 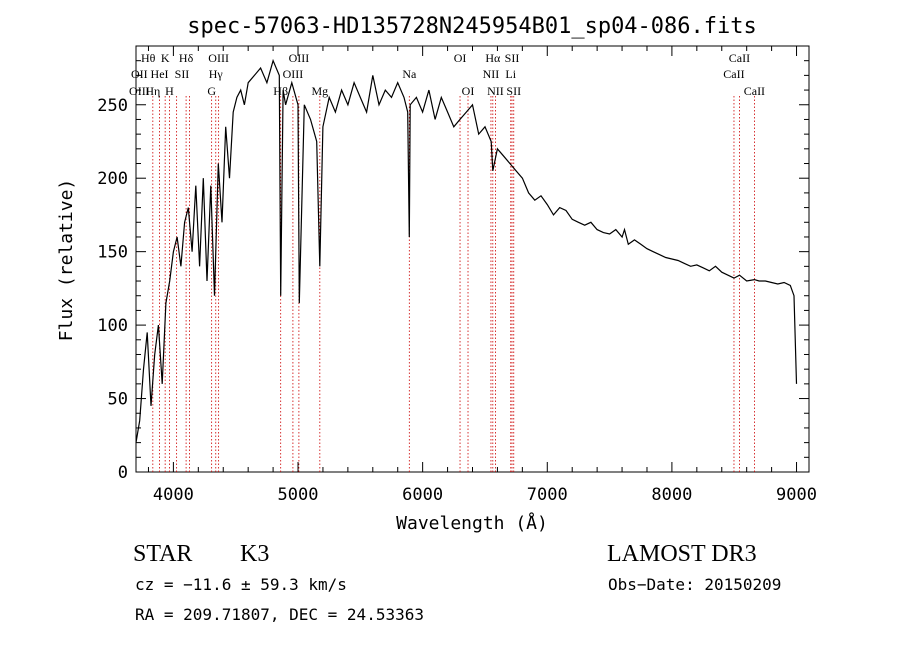 I want to click on x-tick-label: 8000, so click(x=671, y=495).